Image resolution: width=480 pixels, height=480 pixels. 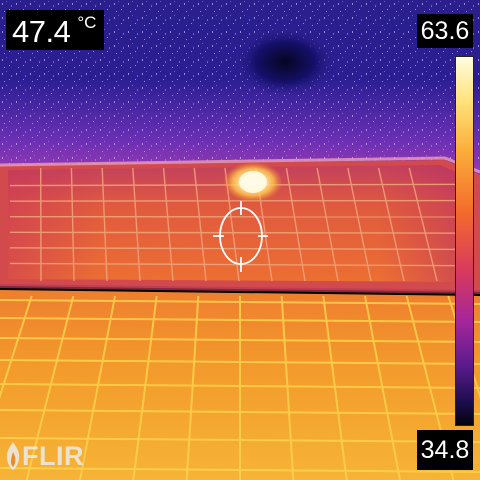 I want to click on hotspot-core, so click(x=253, y=182).